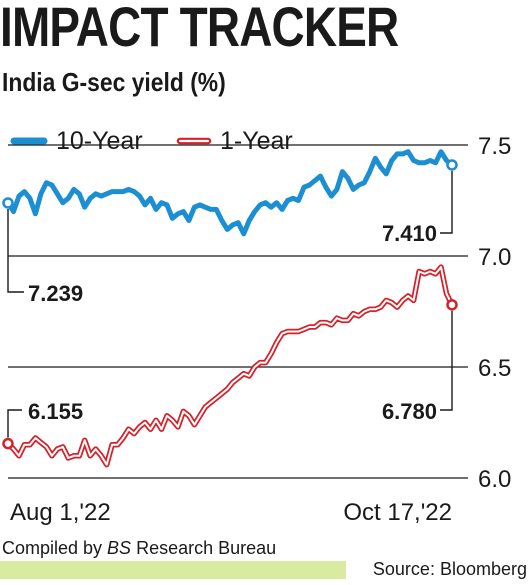 The height and width of the screenshot is (585, 531). Describe the element at coordinates (256, 141) in the screenshot. I see `legend-label-1-year: 1-Year` at that location.